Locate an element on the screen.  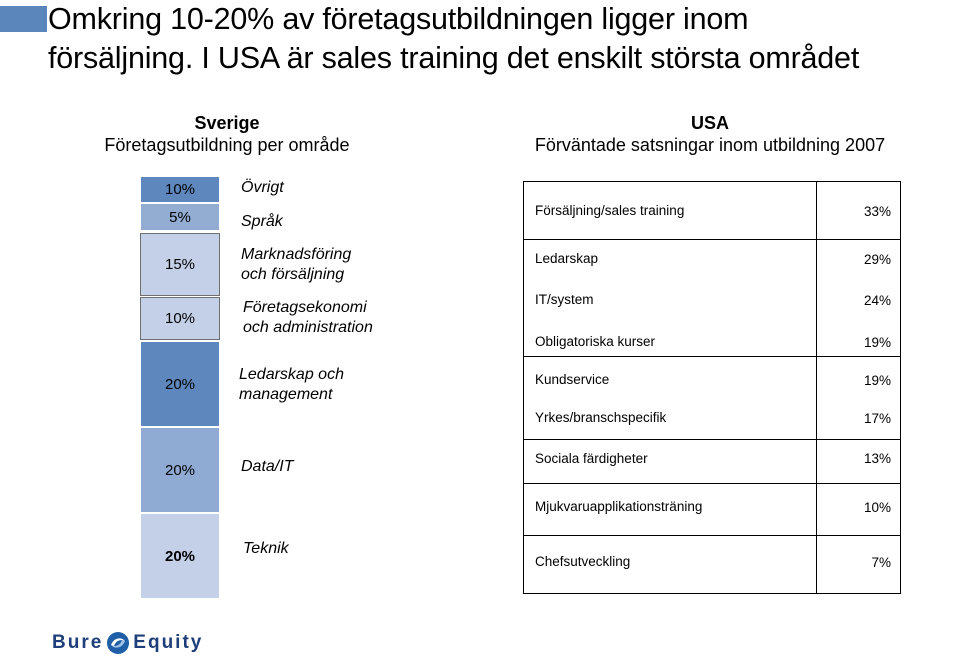
segment-foretagsekonomi-pct: 10% is located at coordinates (180, 318).